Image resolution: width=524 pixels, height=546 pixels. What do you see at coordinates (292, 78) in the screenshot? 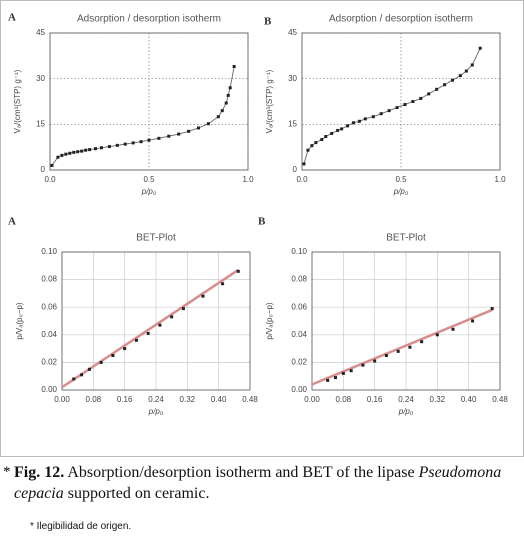
I see `y-tick-label: 30` at bounding box center [292, 78].